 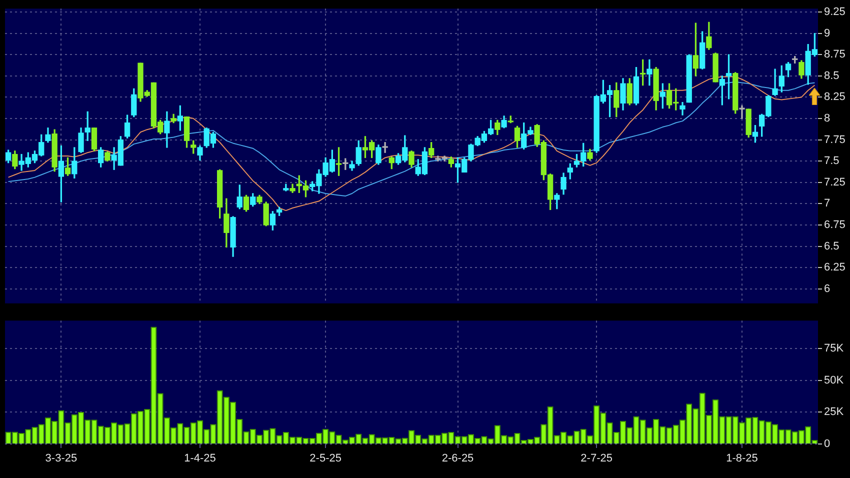 I want to click on y-tick-label: 8.75, so click(x=835, y=54).